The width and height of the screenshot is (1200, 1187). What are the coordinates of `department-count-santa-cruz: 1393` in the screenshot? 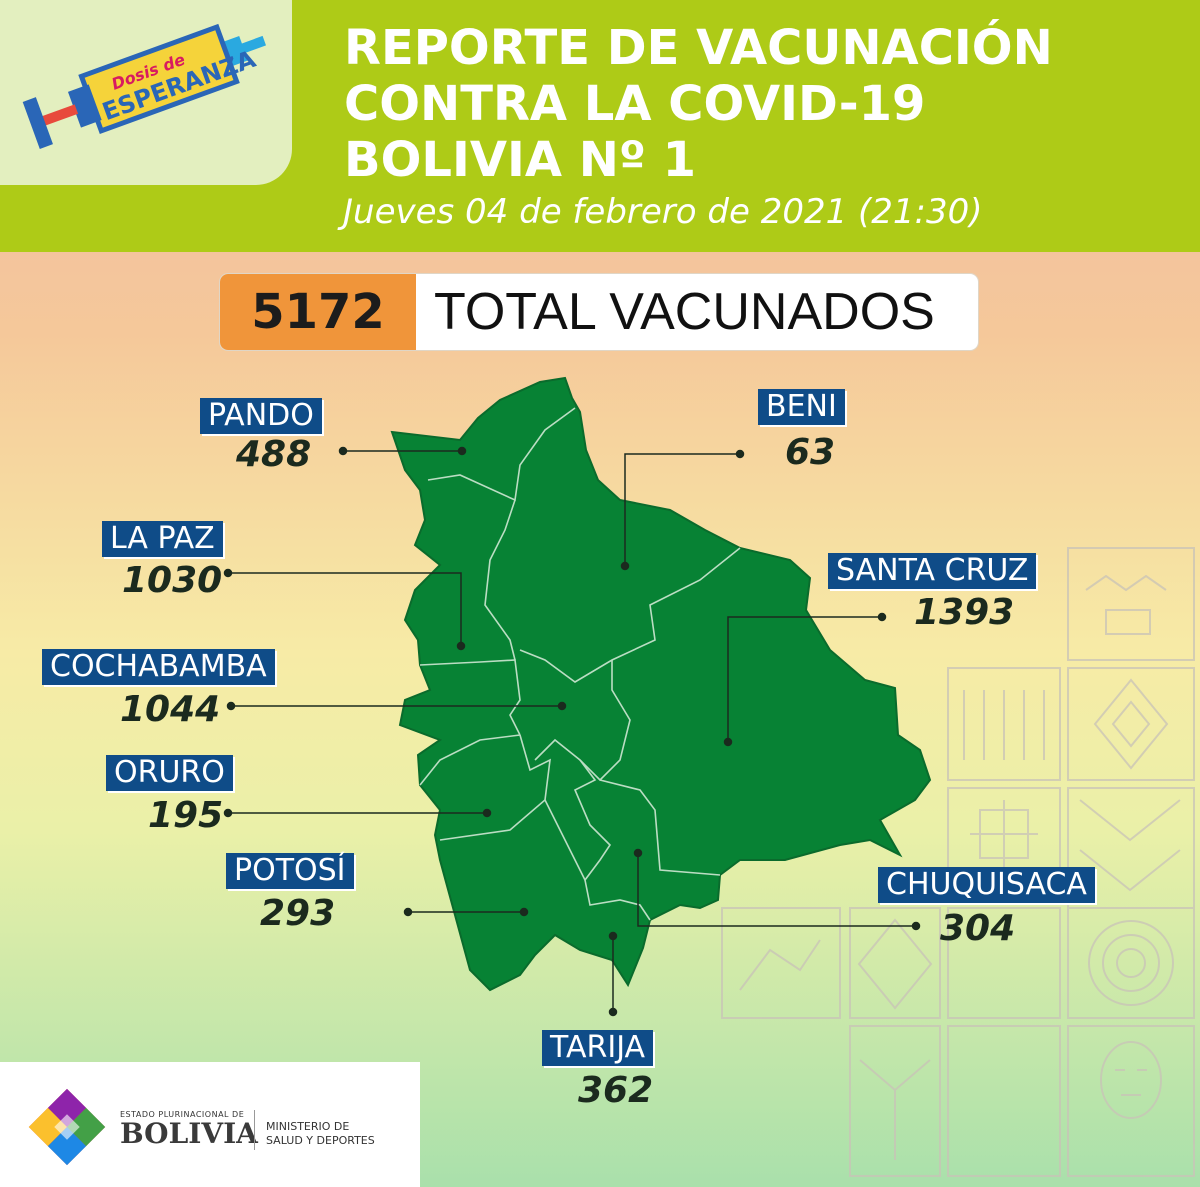 It's located at (964, 612).